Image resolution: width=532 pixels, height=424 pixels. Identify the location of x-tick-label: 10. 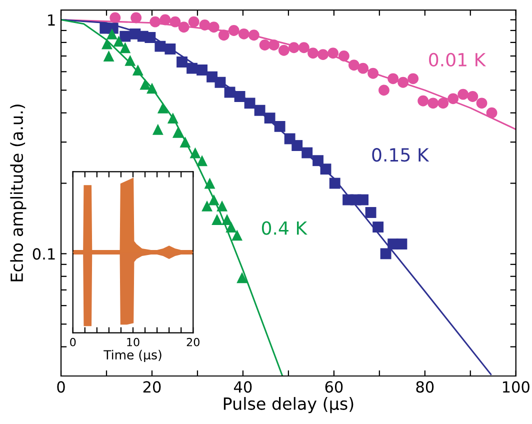
(133, 342).